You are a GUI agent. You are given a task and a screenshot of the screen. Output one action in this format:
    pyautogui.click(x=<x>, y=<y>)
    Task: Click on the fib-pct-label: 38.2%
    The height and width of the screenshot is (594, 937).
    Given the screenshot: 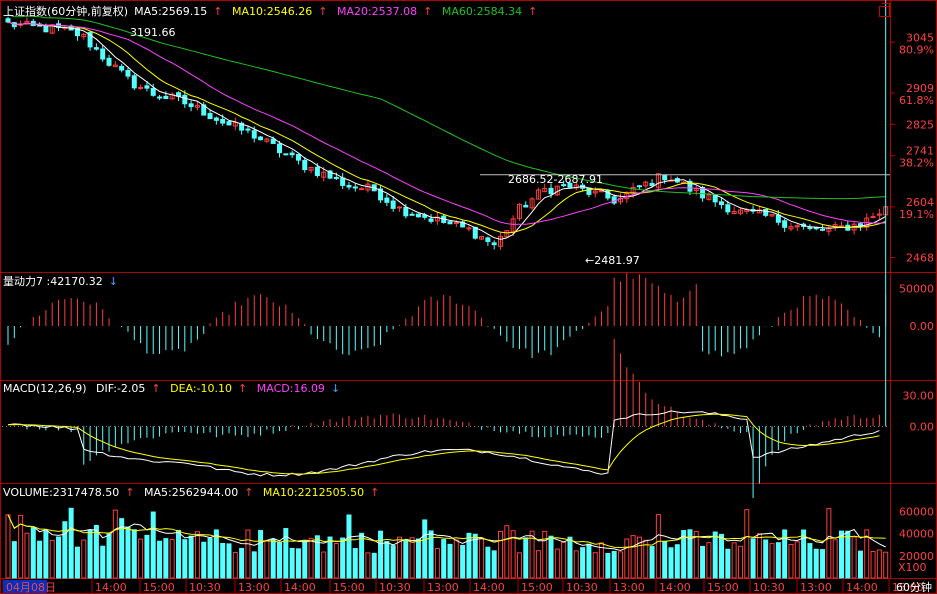 What is the action you would take?
    pyautogui.click(x=916, y=163)
    